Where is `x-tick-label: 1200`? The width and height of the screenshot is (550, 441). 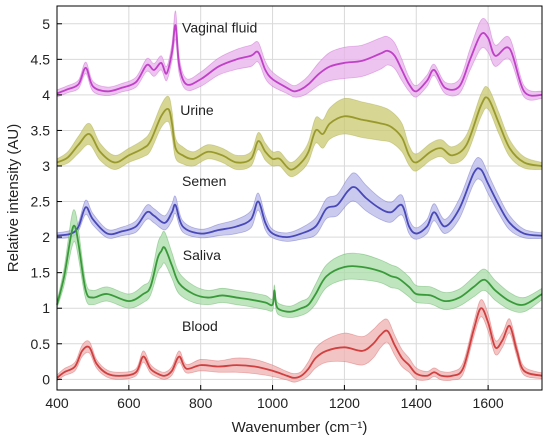
x-tick-label: 1200 is located at coordinates (344, 403).